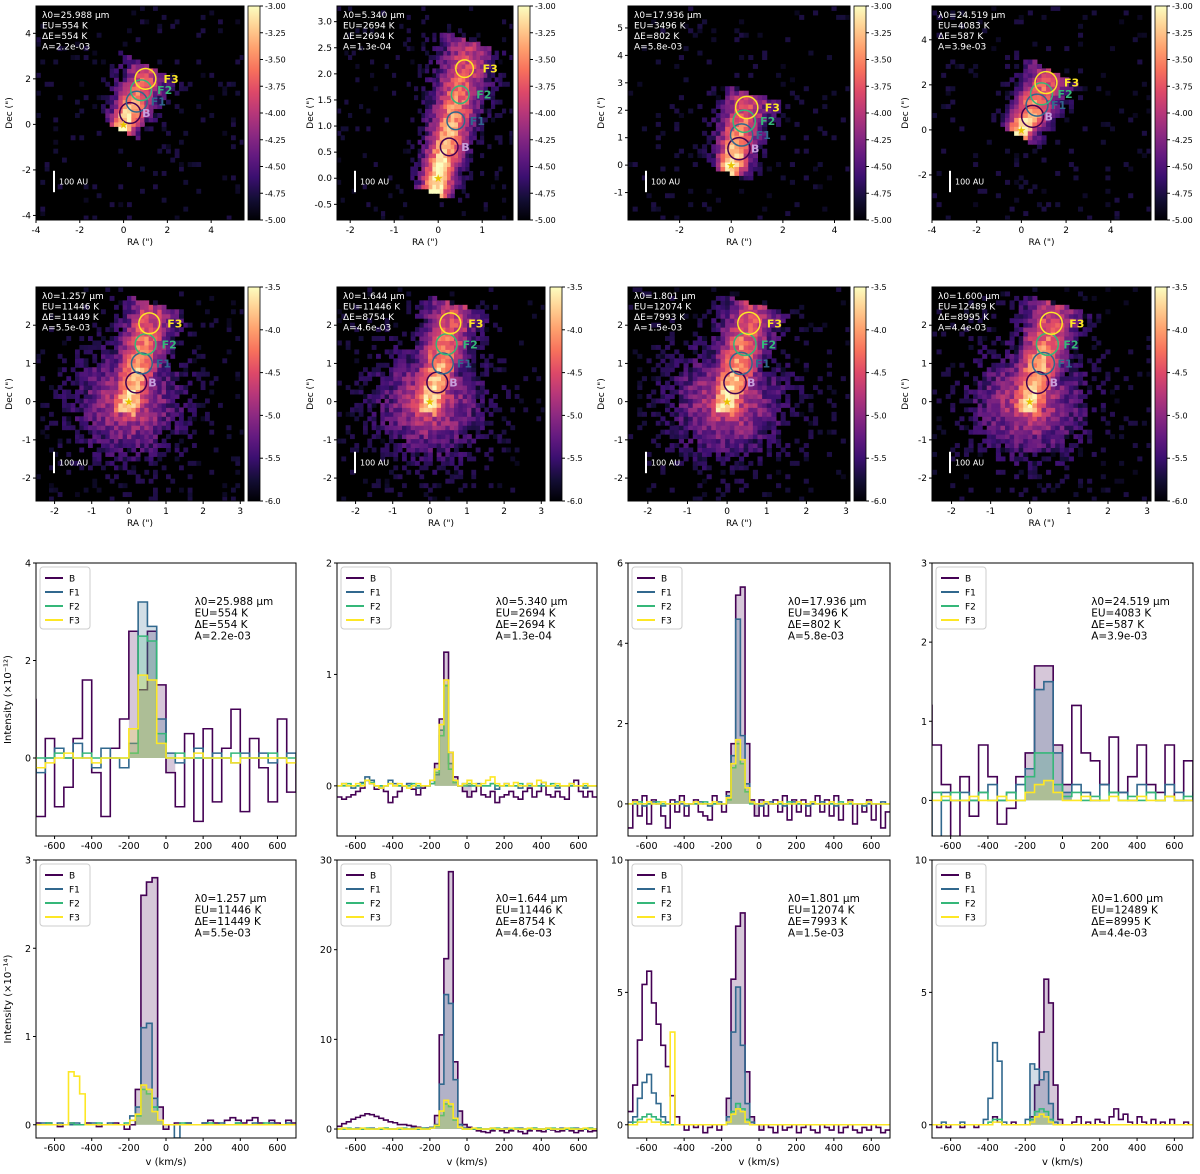  Describe the element at coordinates (759, 773) in the screenshot. I see `series-line-f2` at that location.